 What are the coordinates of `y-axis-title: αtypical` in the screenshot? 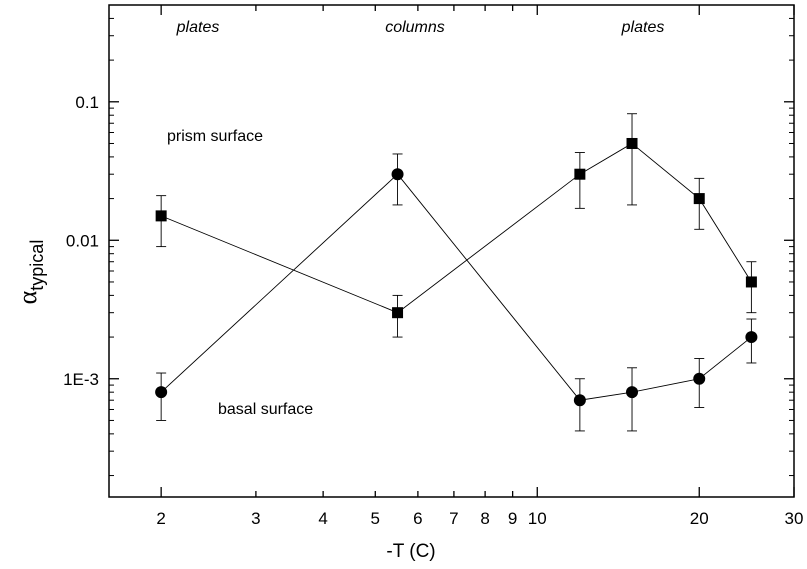 It's located at (30, 272).